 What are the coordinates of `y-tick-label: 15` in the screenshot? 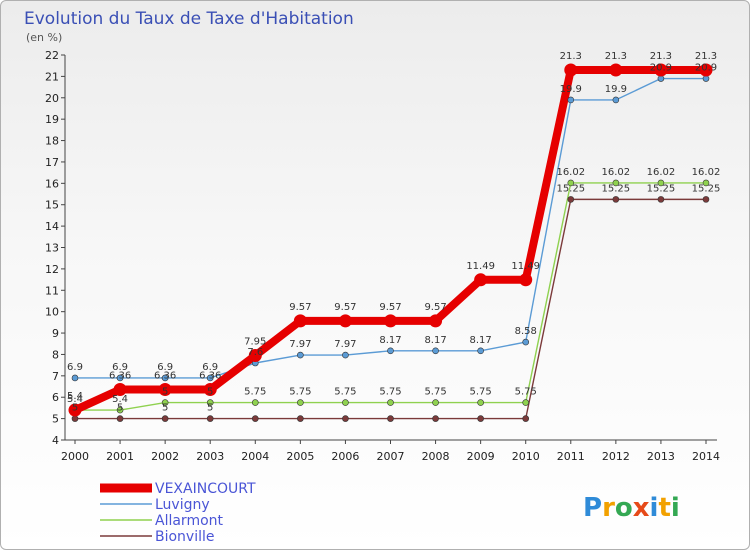 It's located at (52, 205).